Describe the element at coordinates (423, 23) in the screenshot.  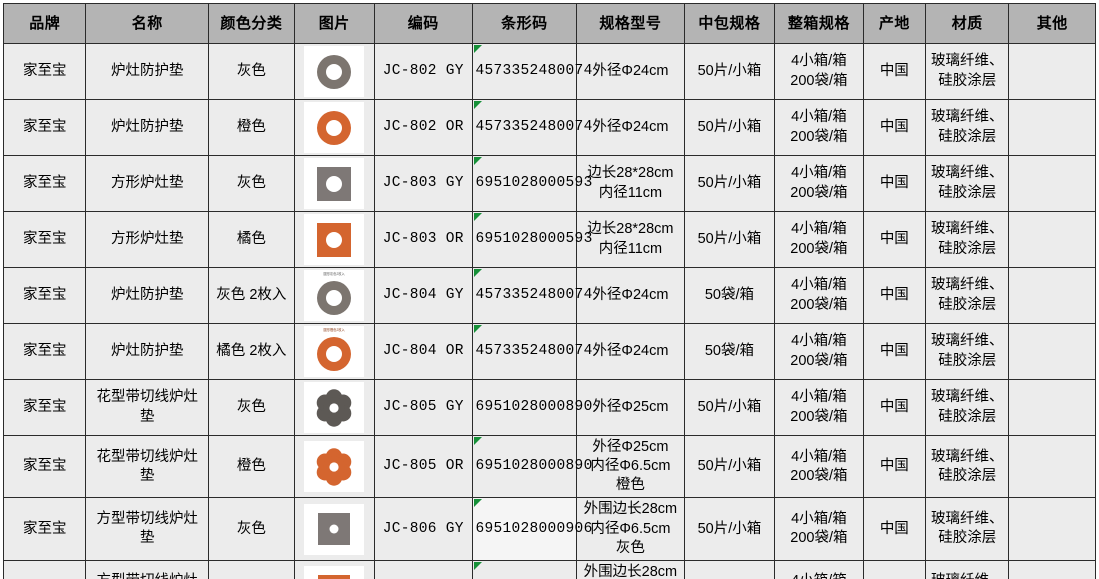
I see `column-header-code: 编码` at that location.